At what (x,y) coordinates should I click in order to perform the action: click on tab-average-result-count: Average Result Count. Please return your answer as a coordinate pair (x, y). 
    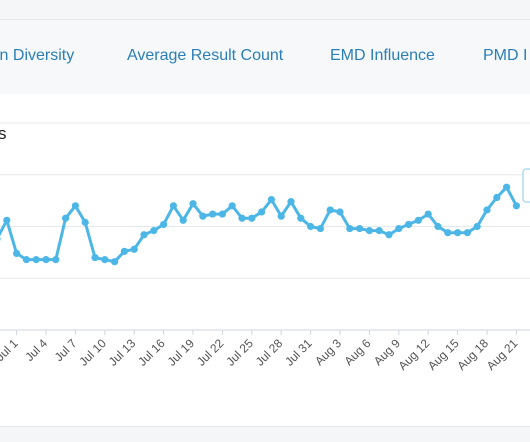
    Looking at the image, I should click on (205, 55).